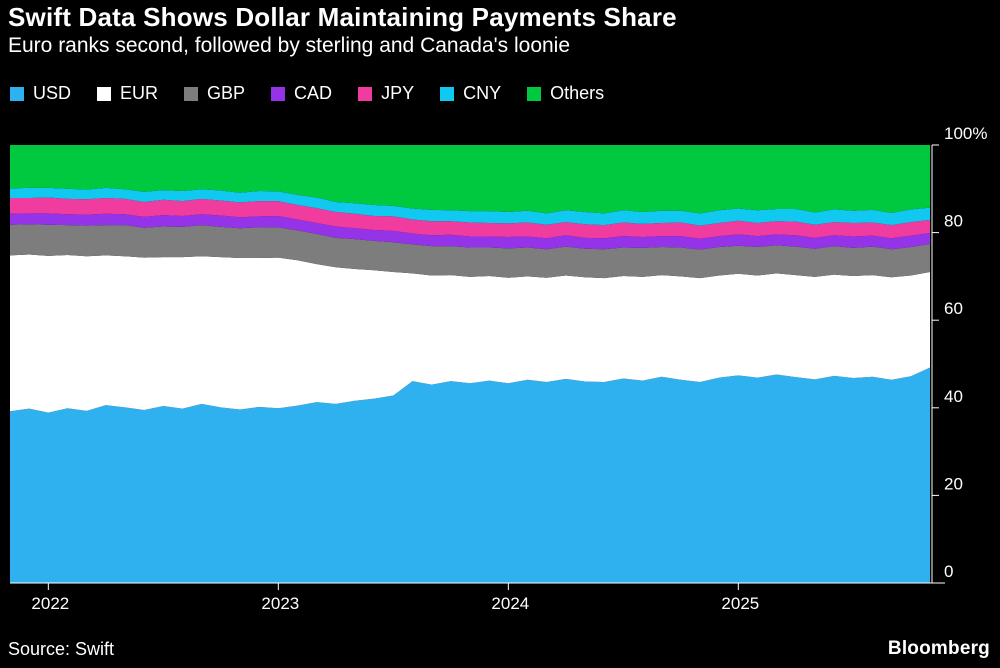  Describe the element at coordinates (191, 93) in the screenshot. I see `legend-swatch-gbp` at that location.